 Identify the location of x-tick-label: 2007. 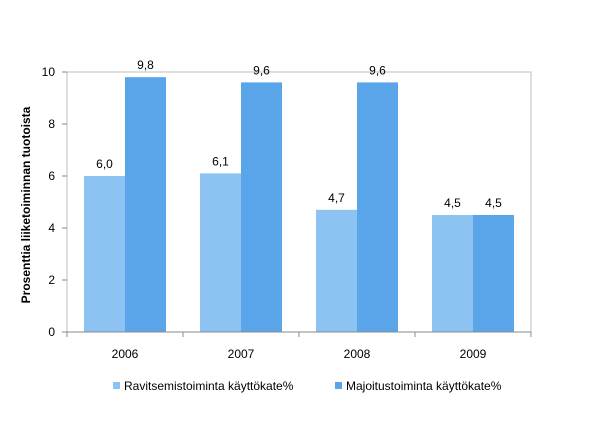
(241, 354).